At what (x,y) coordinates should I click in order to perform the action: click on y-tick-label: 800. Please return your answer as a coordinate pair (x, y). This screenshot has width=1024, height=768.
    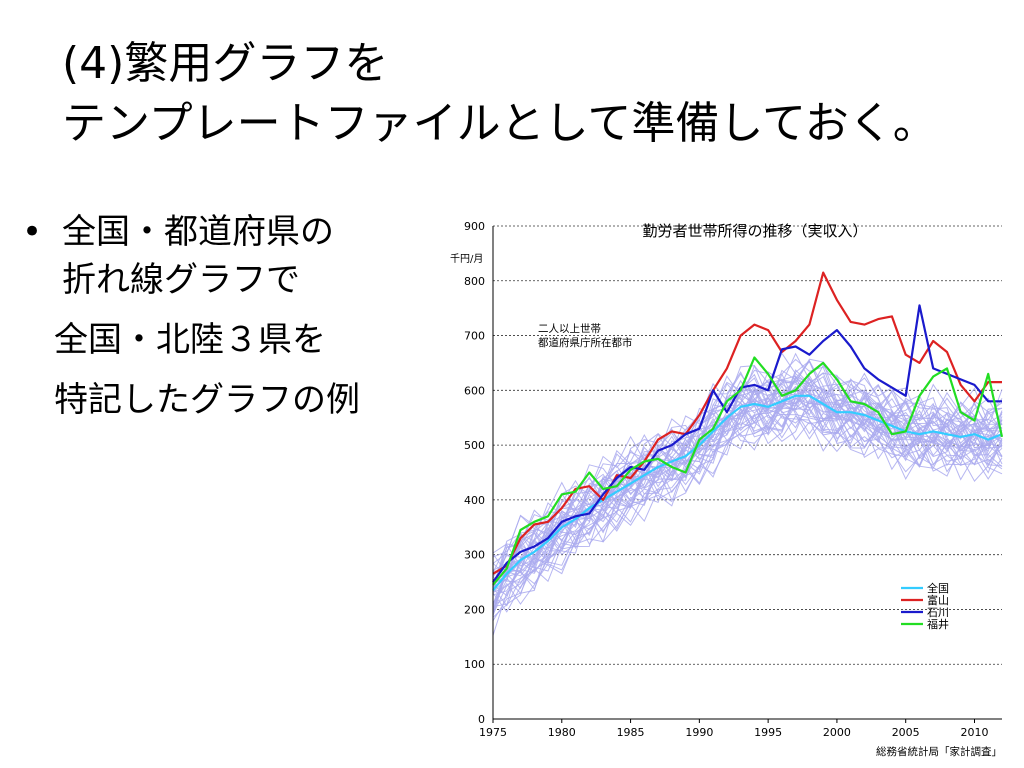
    Looking at the image, I should click on (474, 281).